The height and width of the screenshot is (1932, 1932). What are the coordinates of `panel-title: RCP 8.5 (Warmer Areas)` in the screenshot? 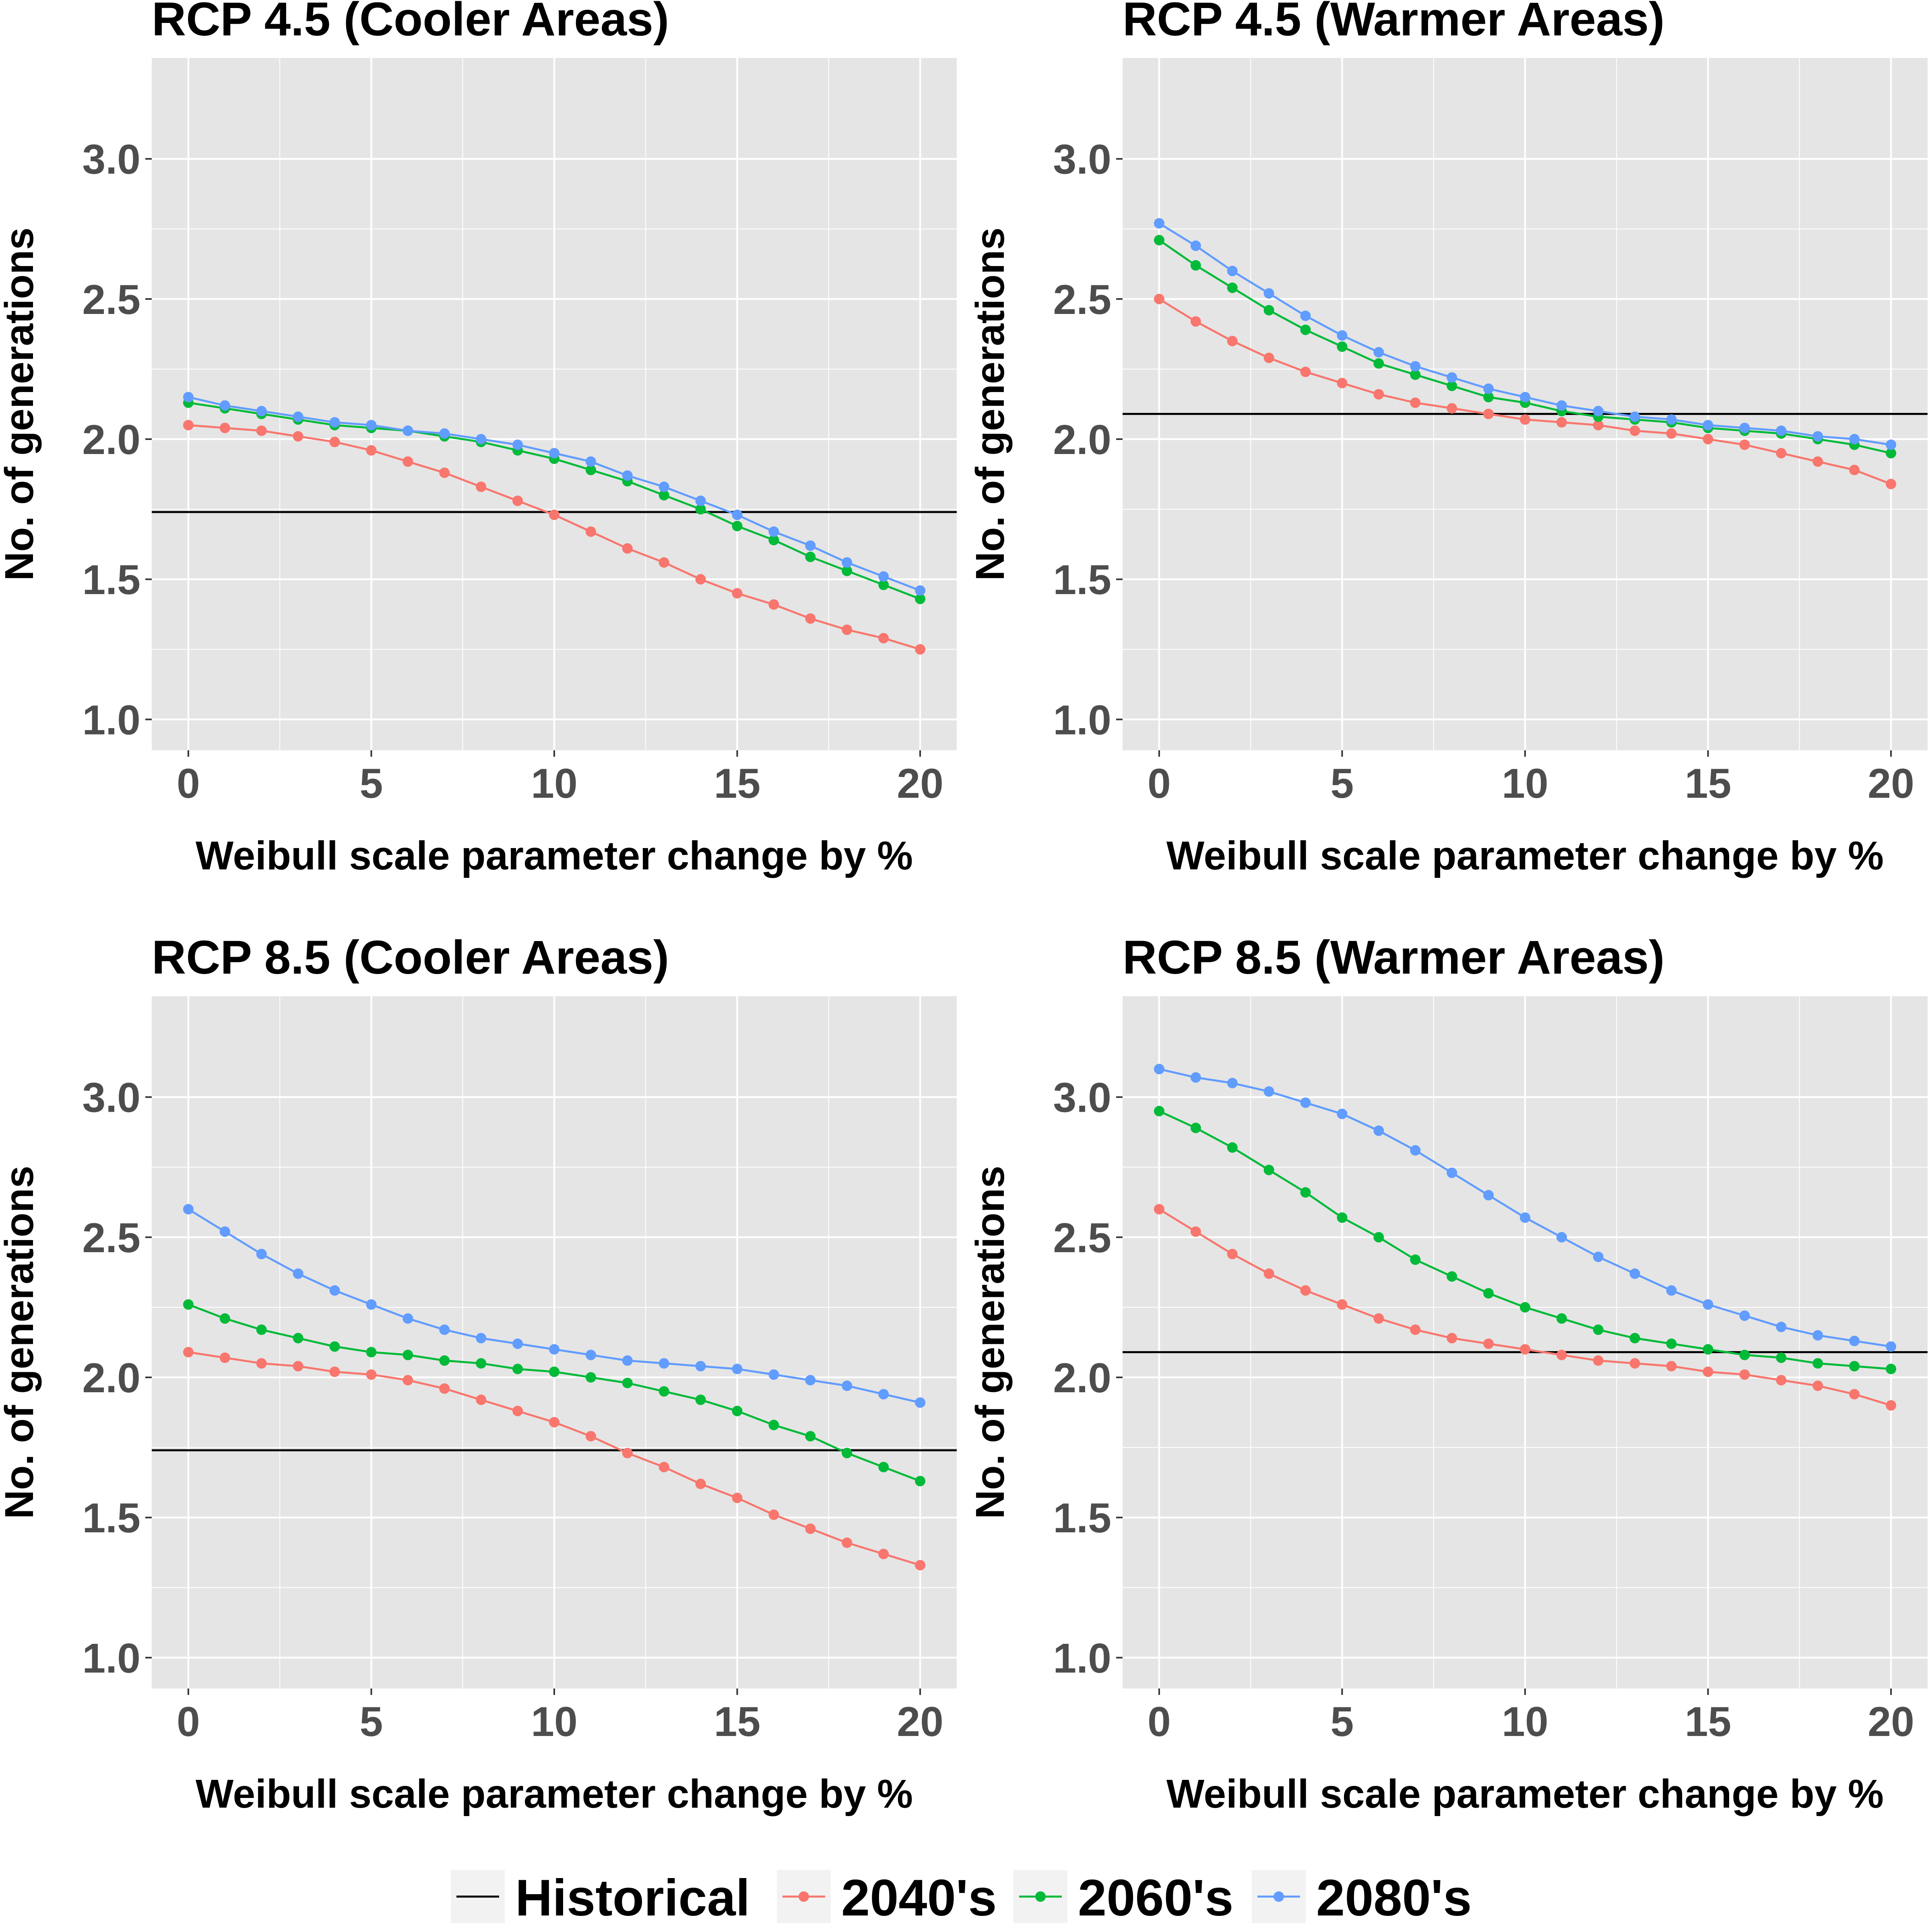 It's located at (1394, 957).